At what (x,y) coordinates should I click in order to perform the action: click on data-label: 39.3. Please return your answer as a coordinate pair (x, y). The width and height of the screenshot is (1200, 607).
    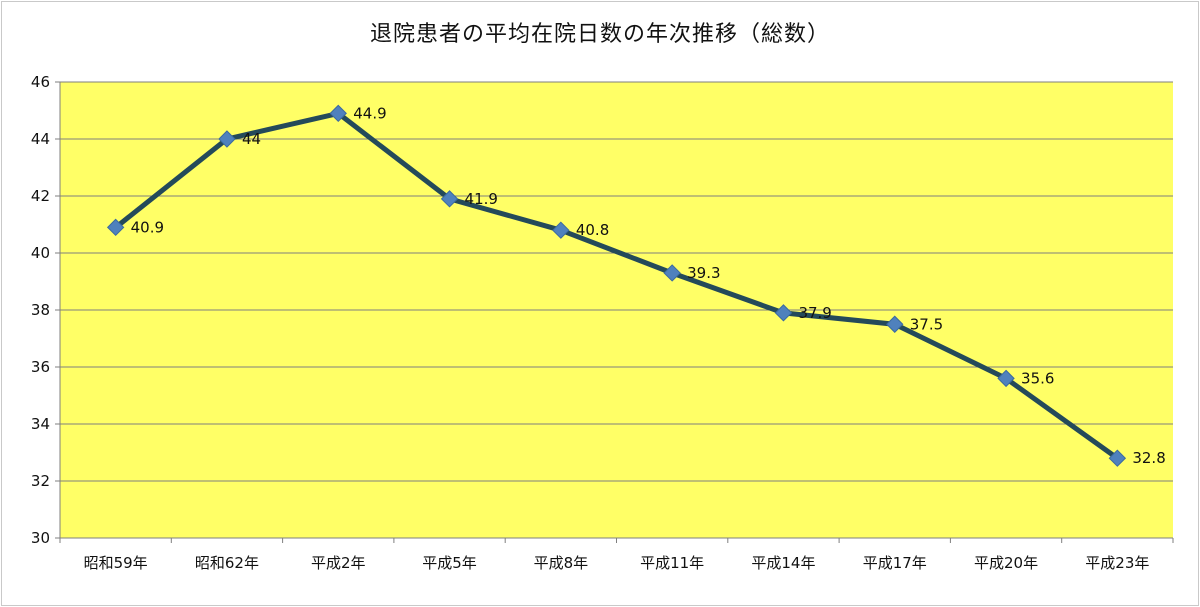
    Looking at the image, I should click on (703, 273).